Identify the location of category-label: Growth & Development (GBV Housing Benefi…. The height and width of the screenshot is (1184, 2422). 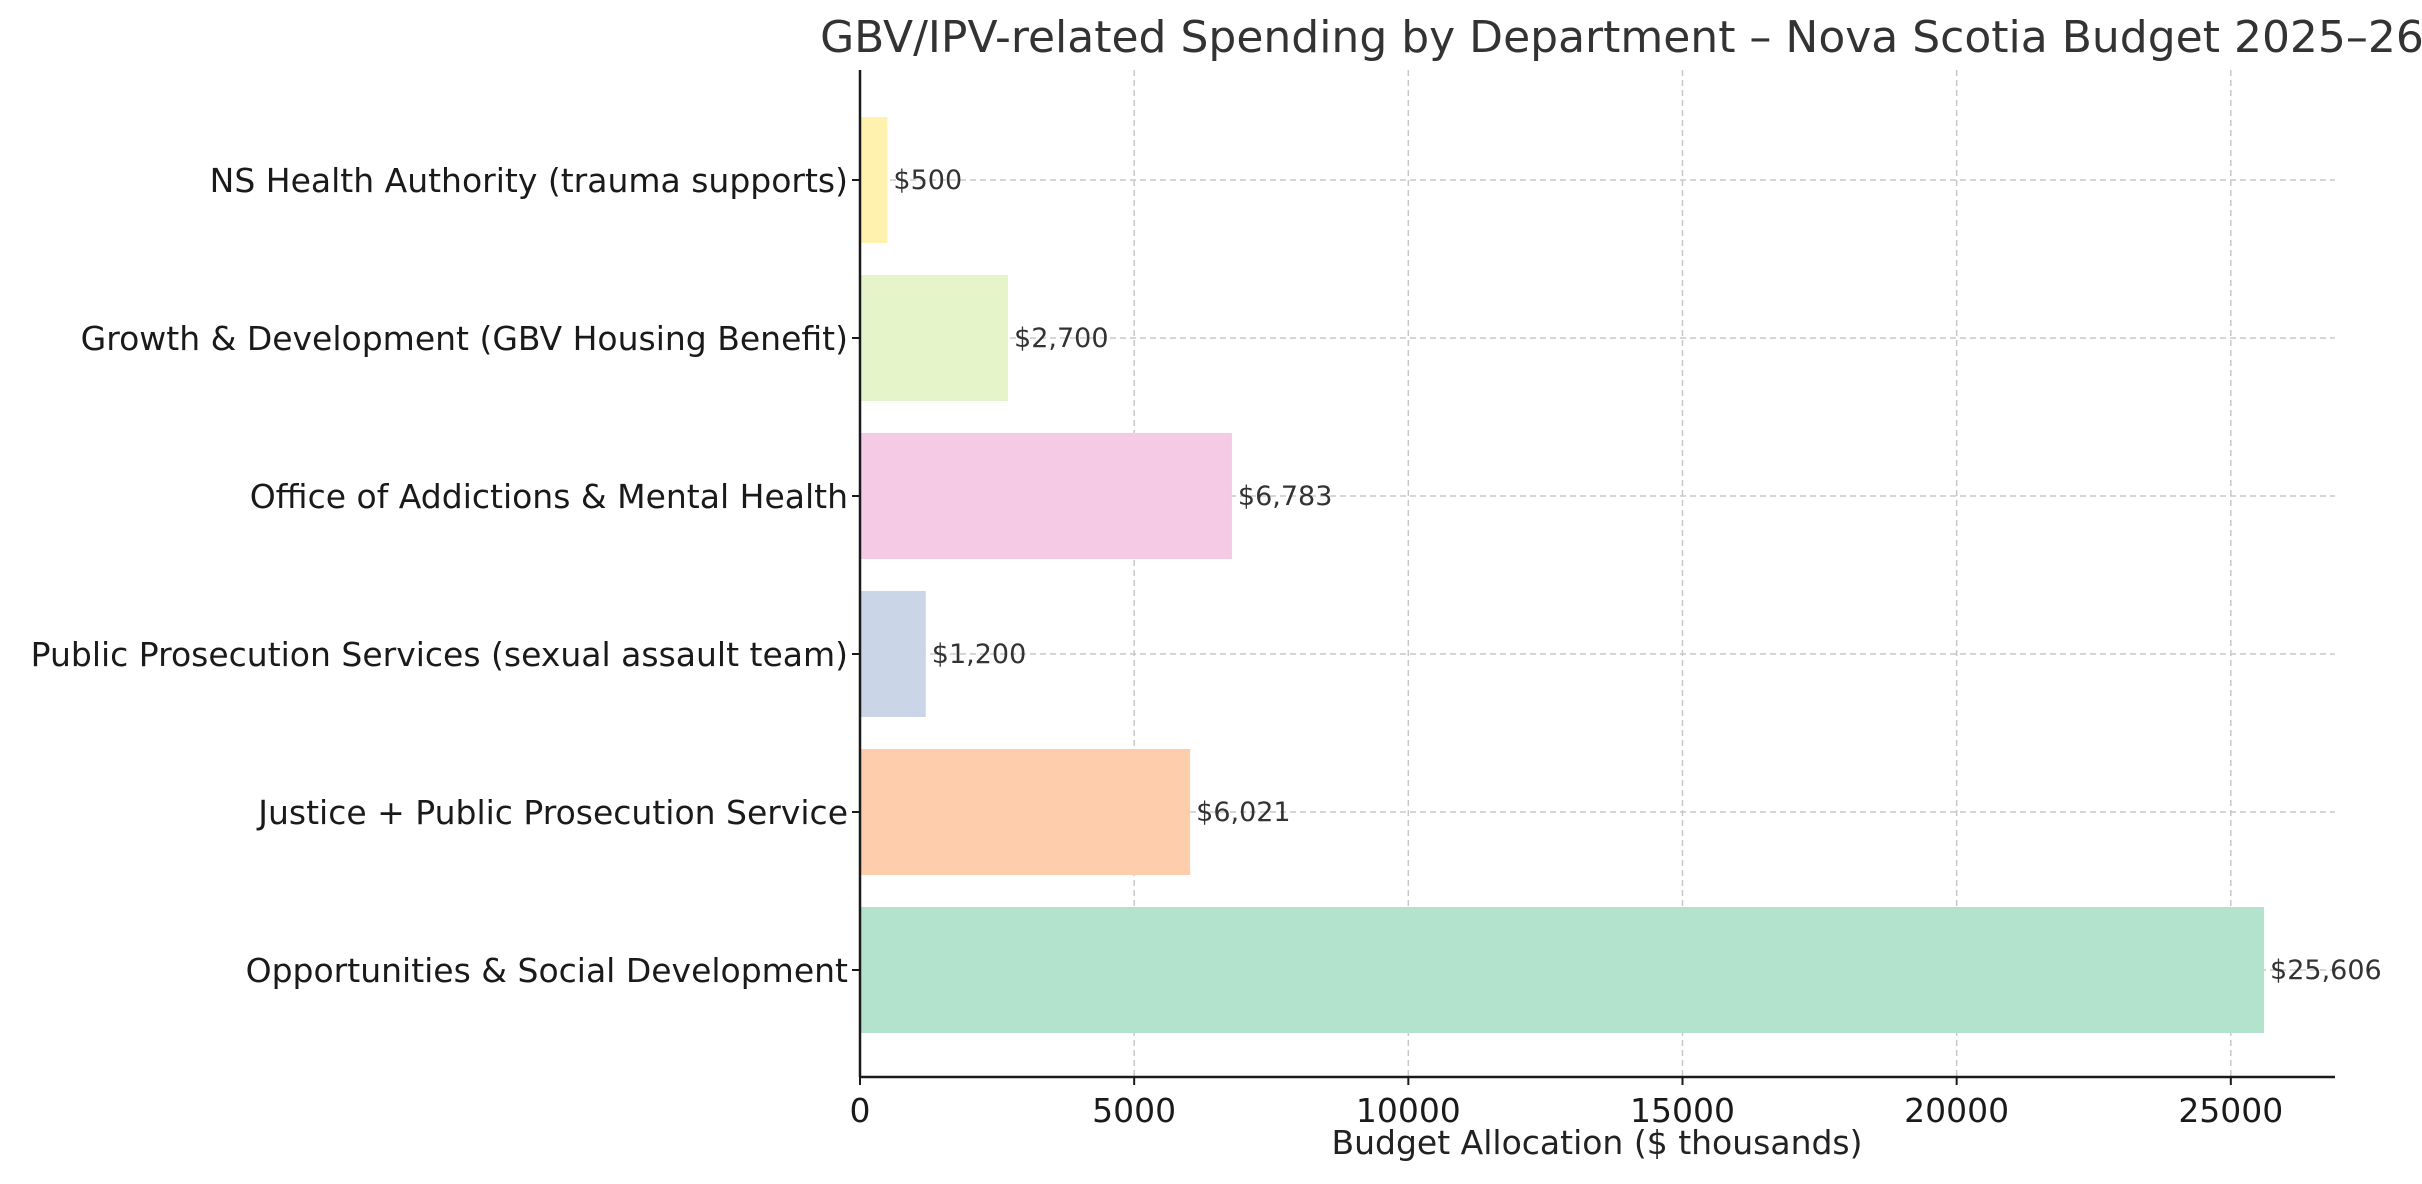
(464, 338).